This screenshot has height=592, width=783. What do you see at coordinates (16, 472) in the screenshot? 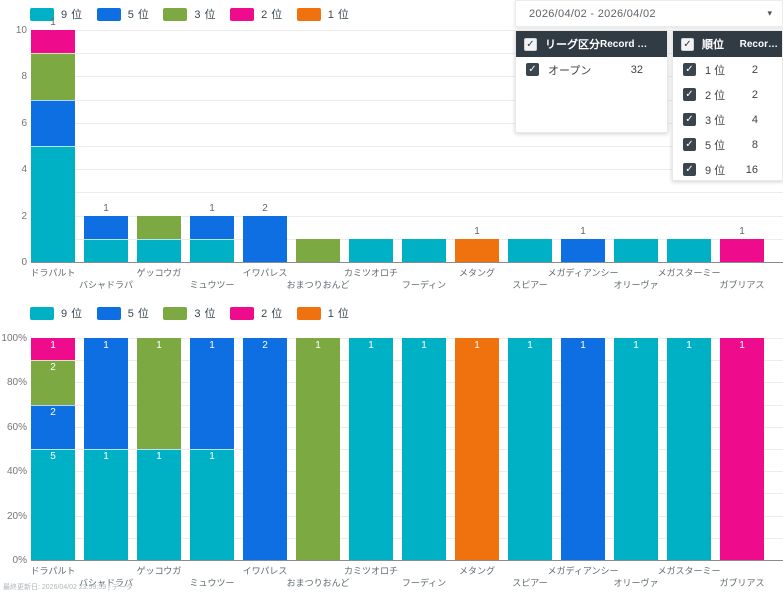
I see `y-axis-tick: 40%` at bounding box center [16, 472].